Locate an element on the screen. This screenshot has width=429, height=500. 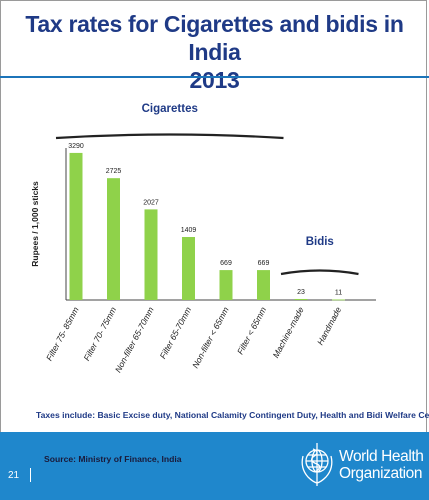
who-name-line-1: World Health is located at coordinates (381, 456).